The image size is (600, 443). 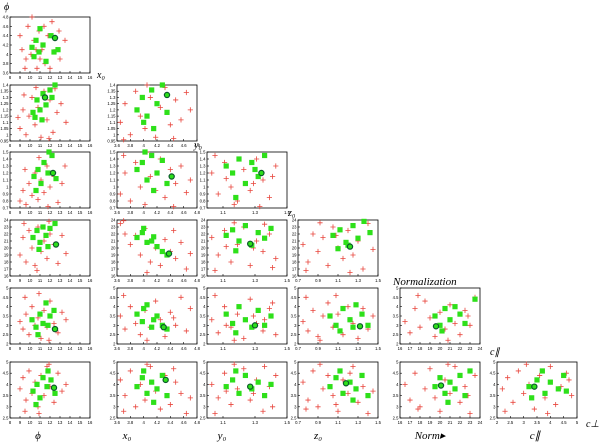 I want to click on y-tick-label: 0.95, so click(x=111, y=141).